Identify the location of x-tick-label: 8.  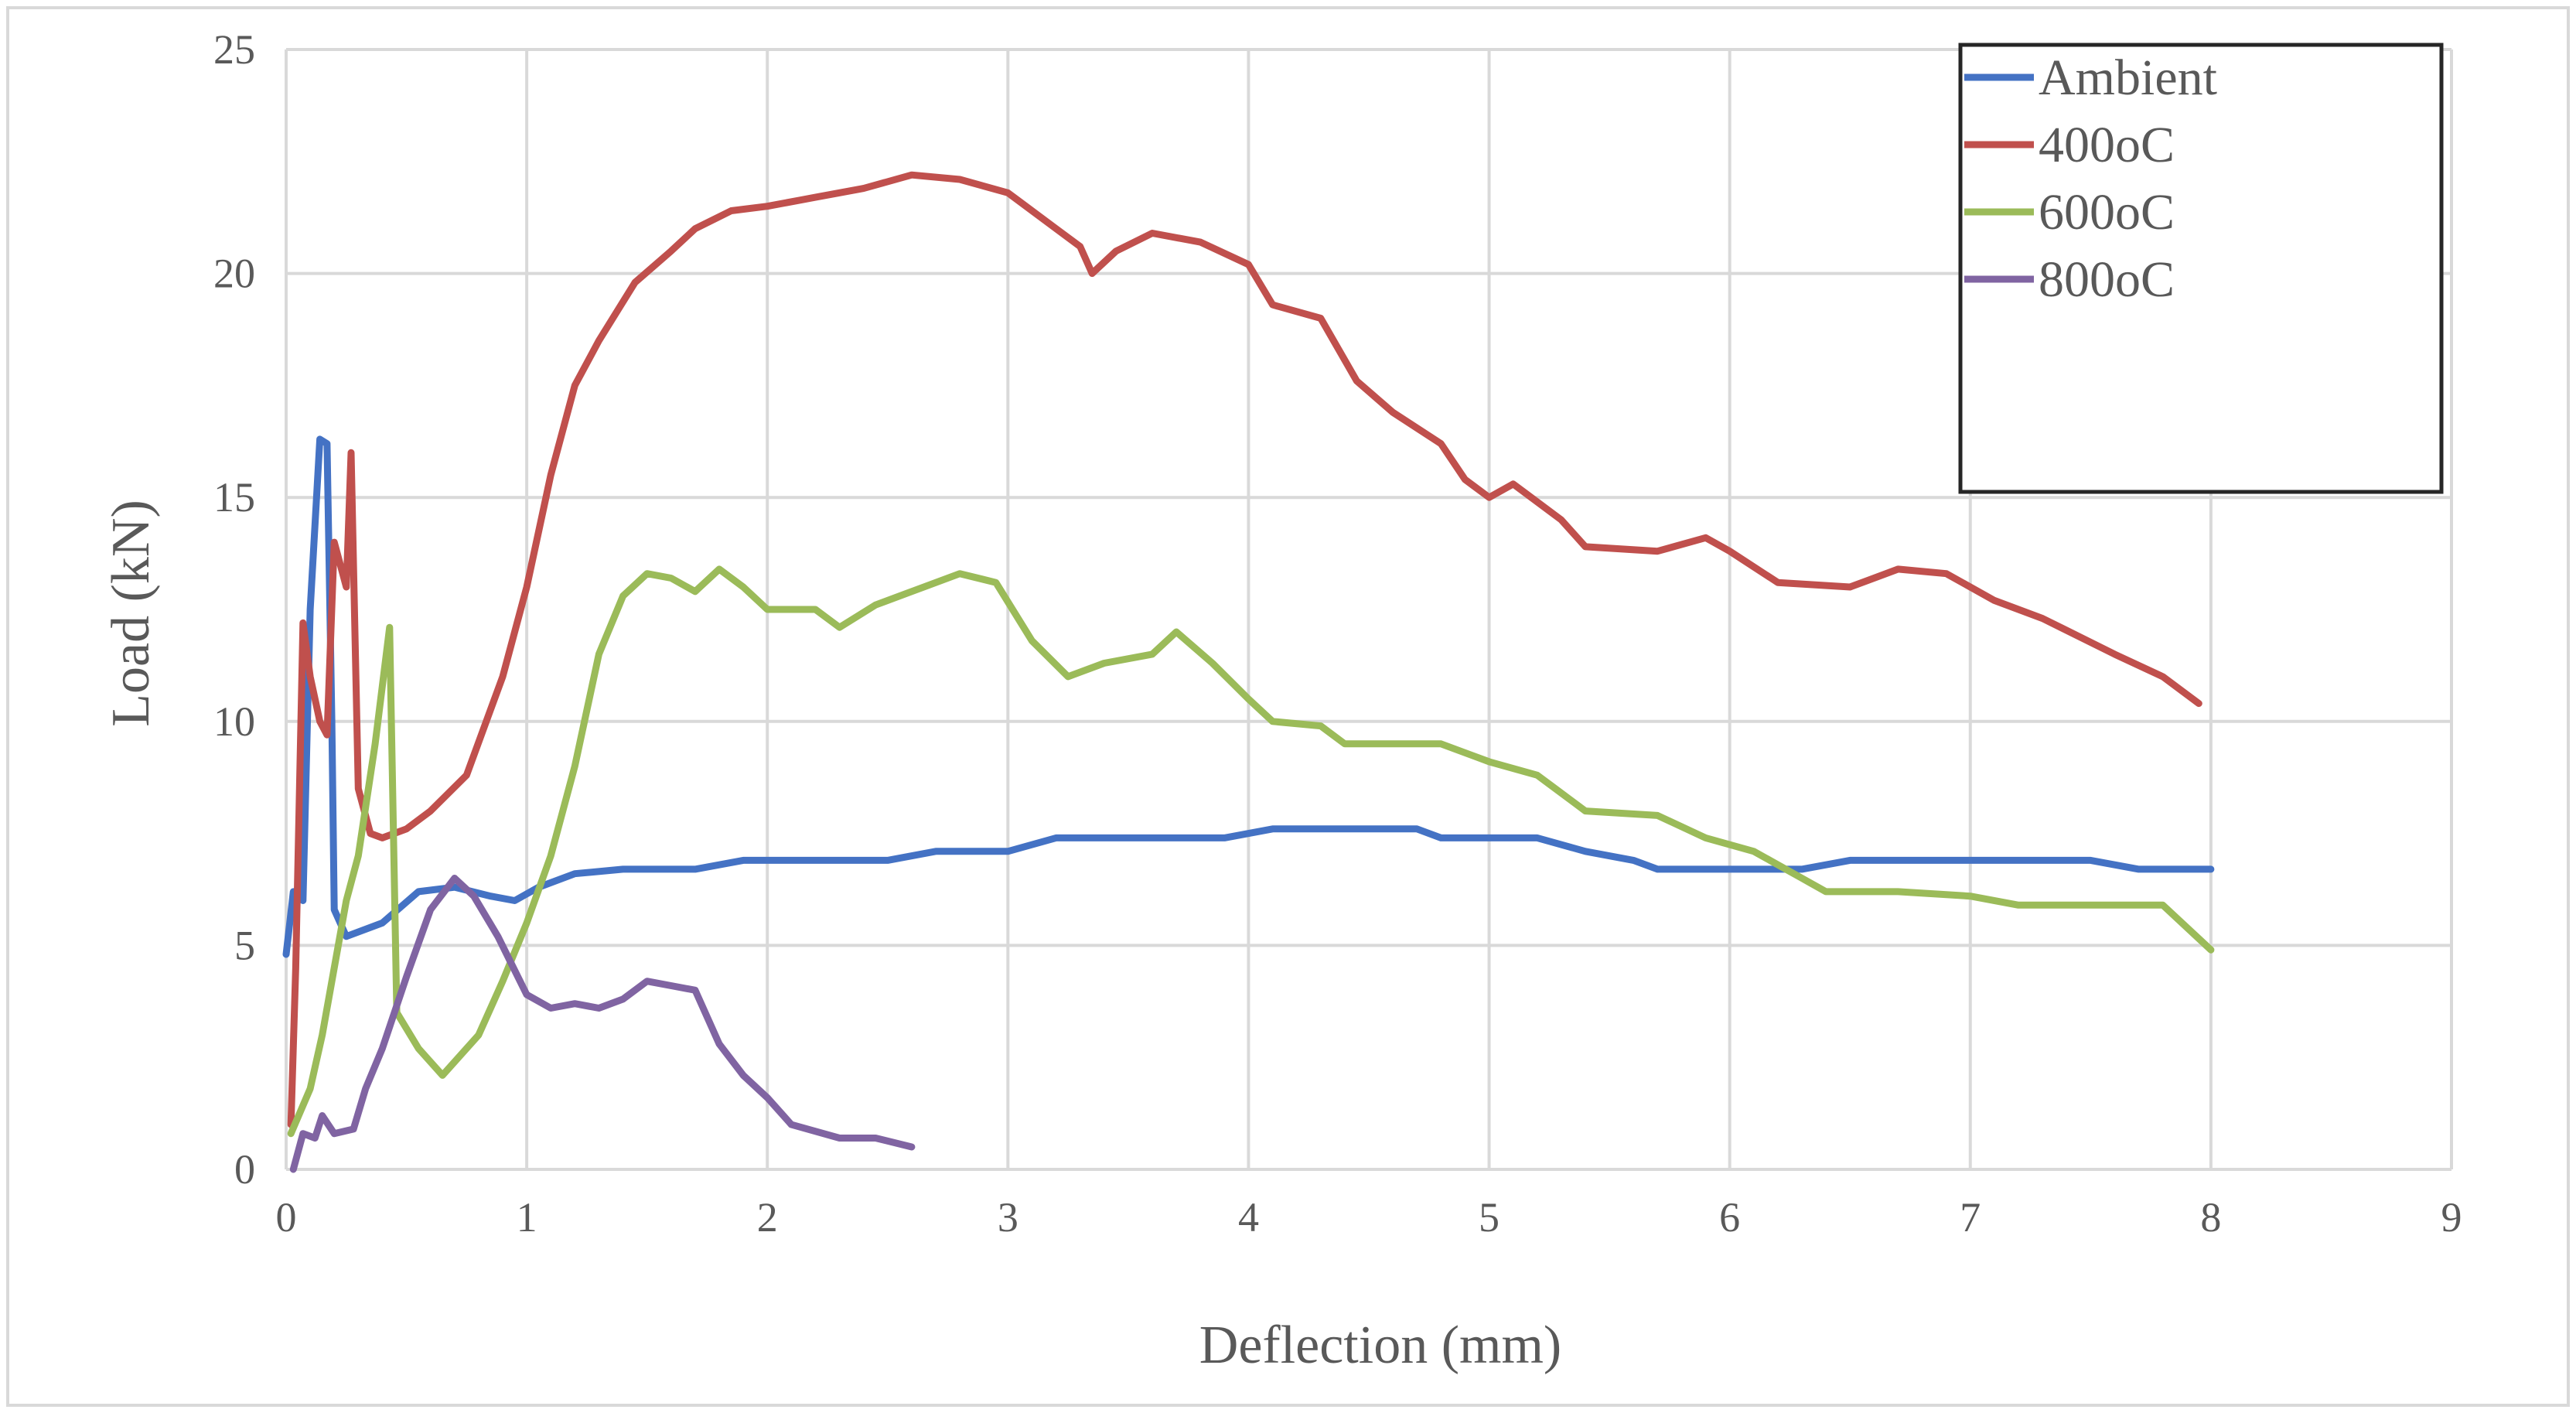
(2211, 1217).